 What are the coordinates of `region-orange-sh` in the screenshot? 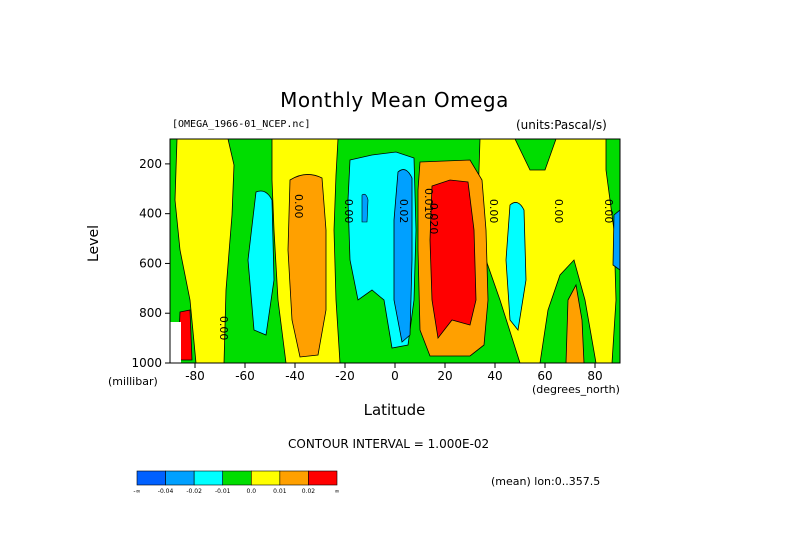 It's located at (307, 266).